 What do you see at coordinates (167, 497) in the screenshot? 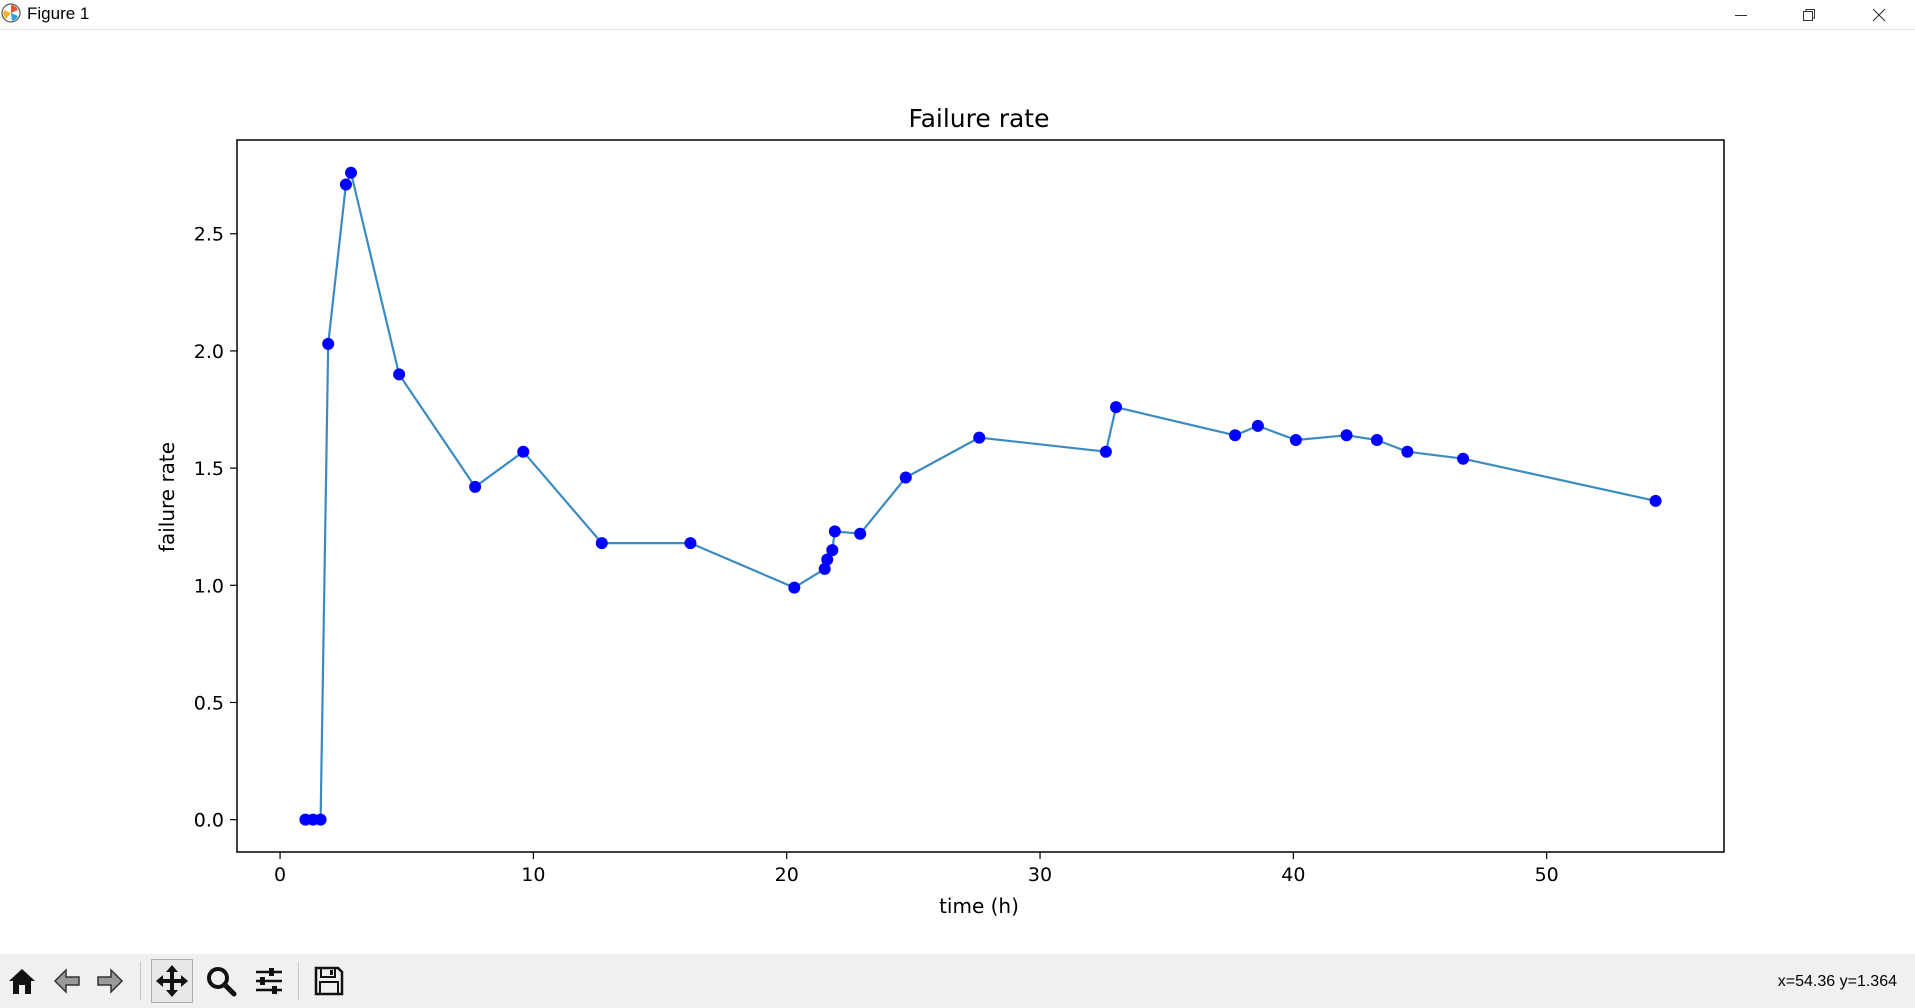
I see `y-axis-label: failure rate` at bounding box center [167, 497].